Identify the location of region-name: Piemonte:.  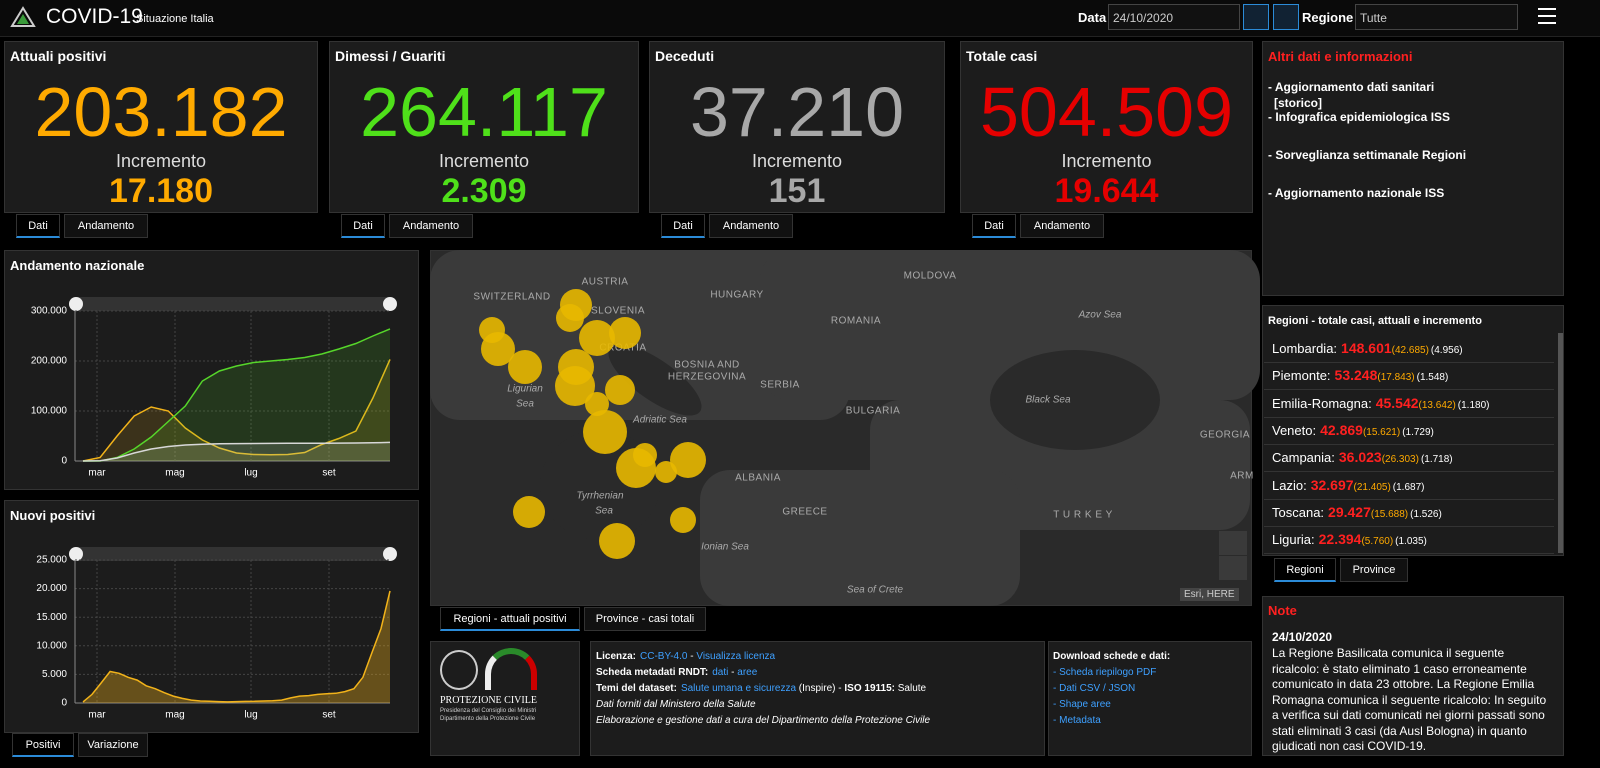
(1301, 376).